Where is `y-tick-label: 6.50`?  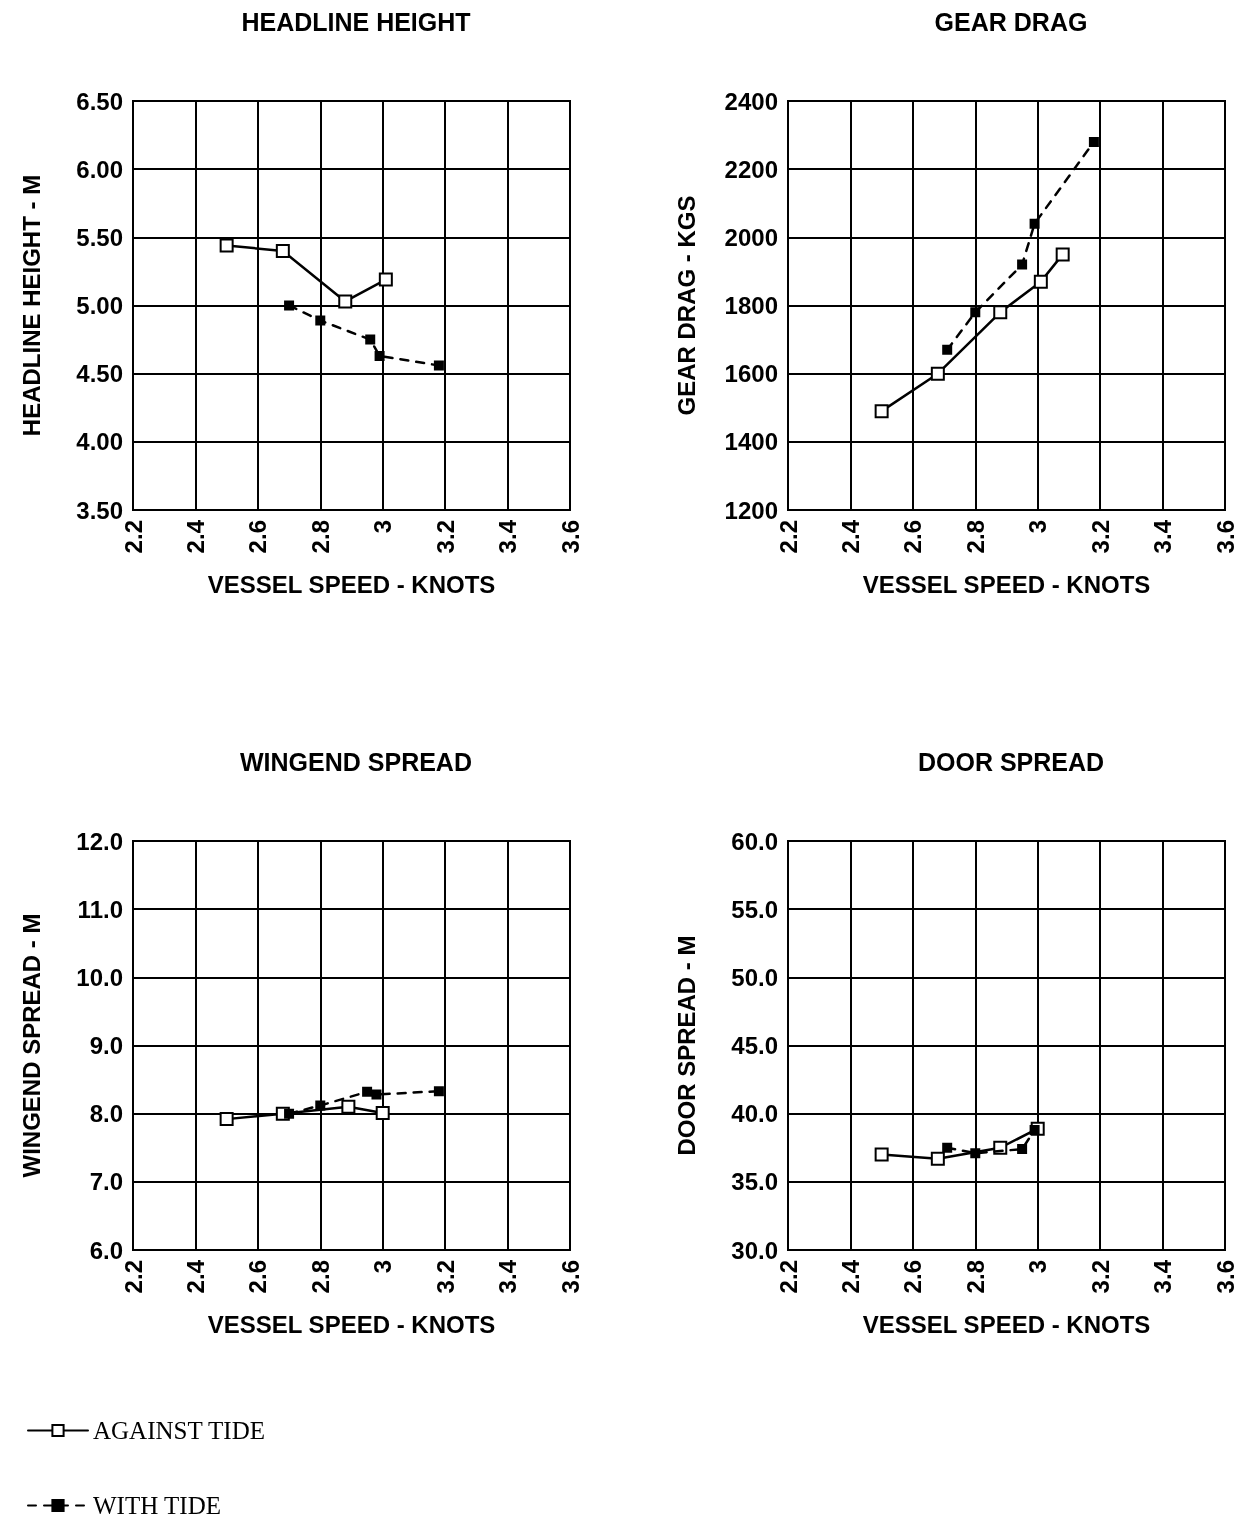 y-tick-label: 6.50 is located at coordinates (99, 101).